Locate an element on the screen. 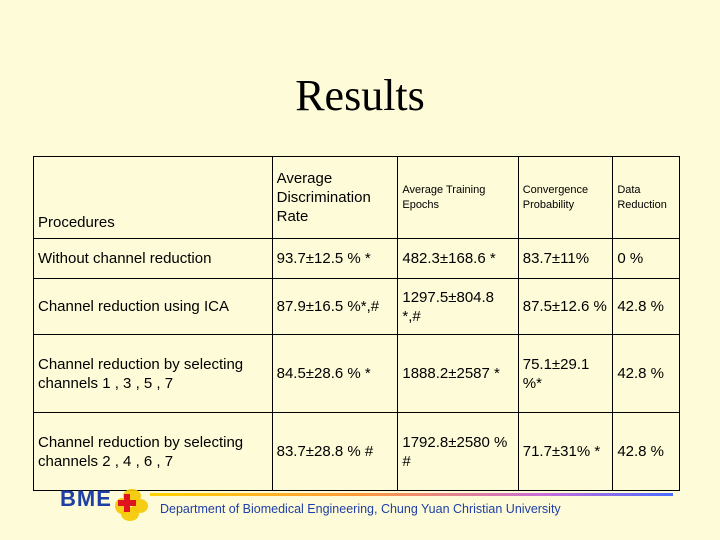 Image resolution: width=720 pixels, height=540 pixels. footer-divider is located at coordinates (411, 494).